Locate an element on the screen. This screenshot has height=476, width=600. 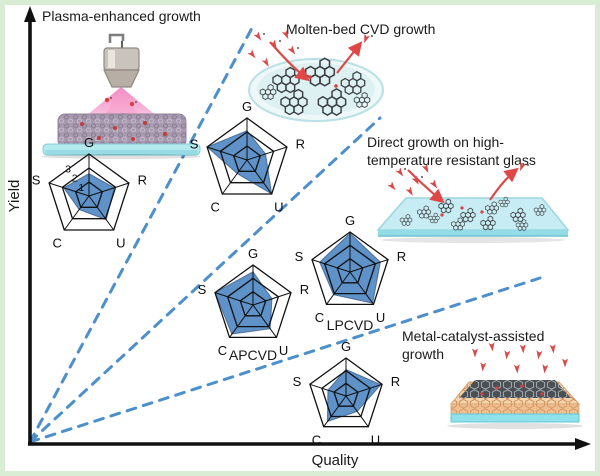
x-axis-arrow-icon is located at coordinates (583, 444).